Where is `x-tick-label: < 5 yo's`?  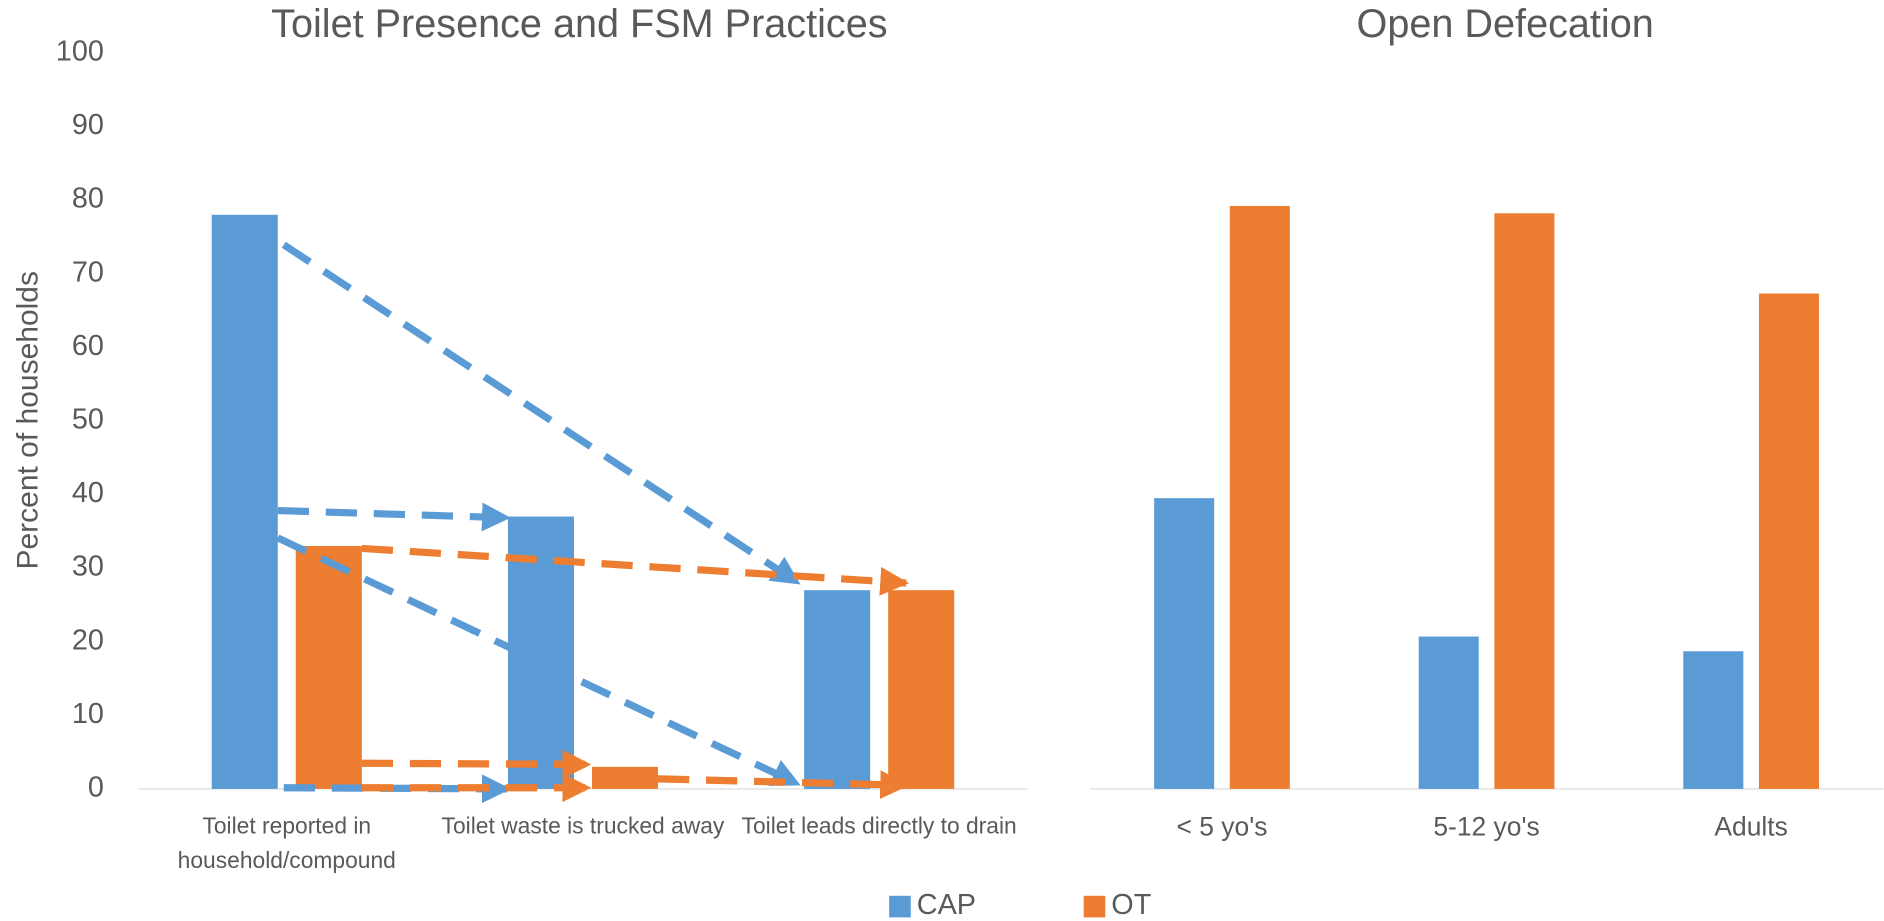
x-tick-label: < 5 yo's is located at coordinates (1222, 826).